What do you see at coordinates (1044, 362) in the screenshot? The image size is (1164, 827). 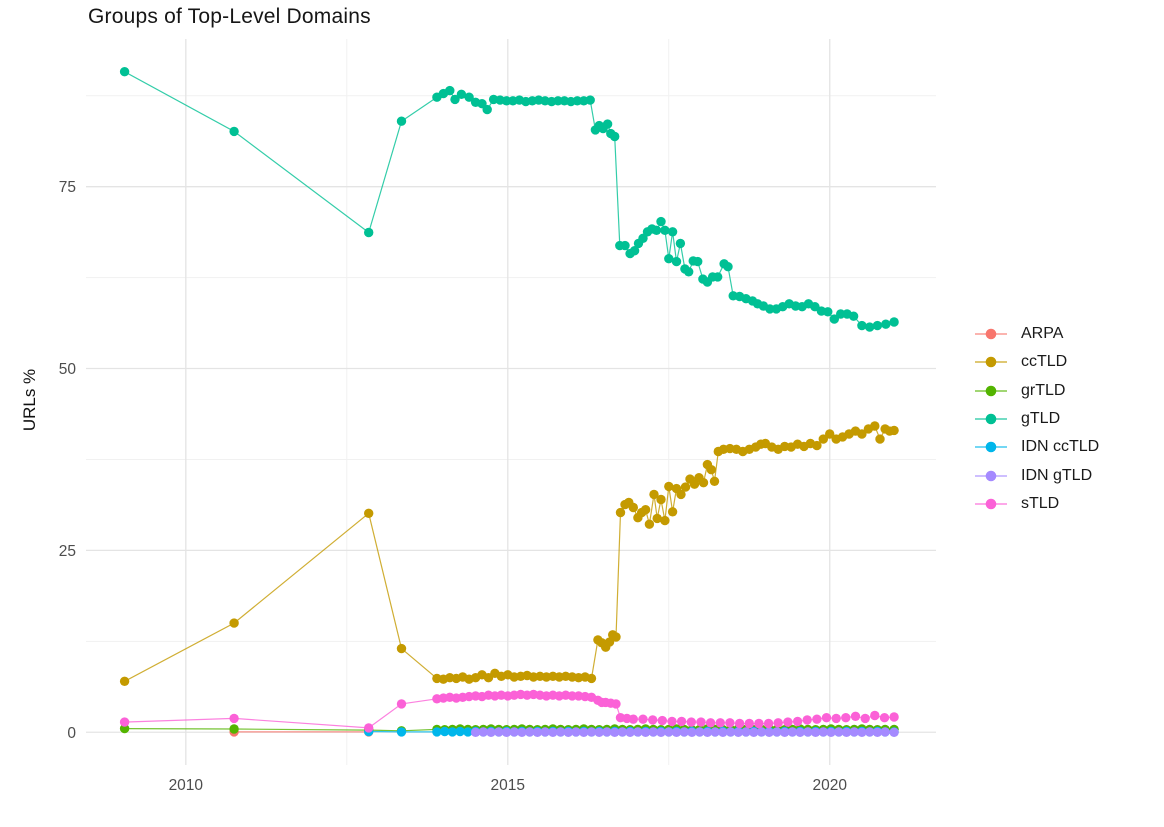 I see `legend-label: ccTLD` at bounding box center [1044, 362].